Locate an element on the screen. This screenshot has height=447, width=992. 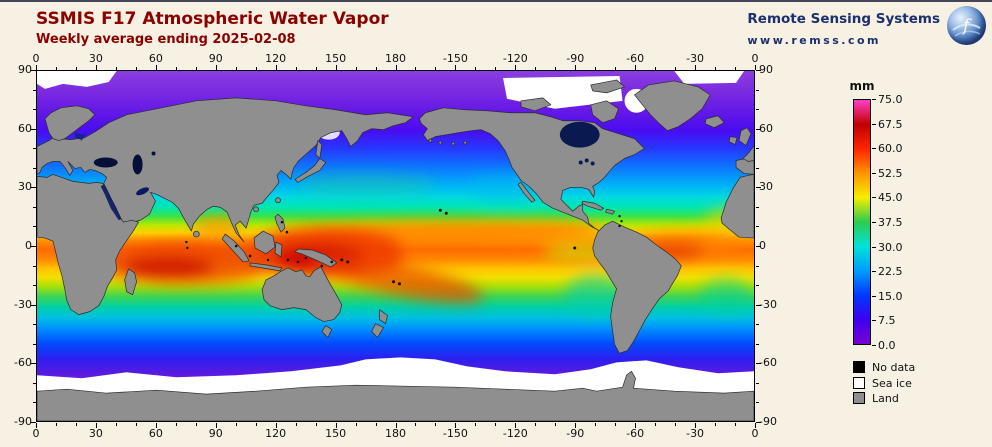
colorbar-tick-label: 67.5 is located at coordinates (890, 124).